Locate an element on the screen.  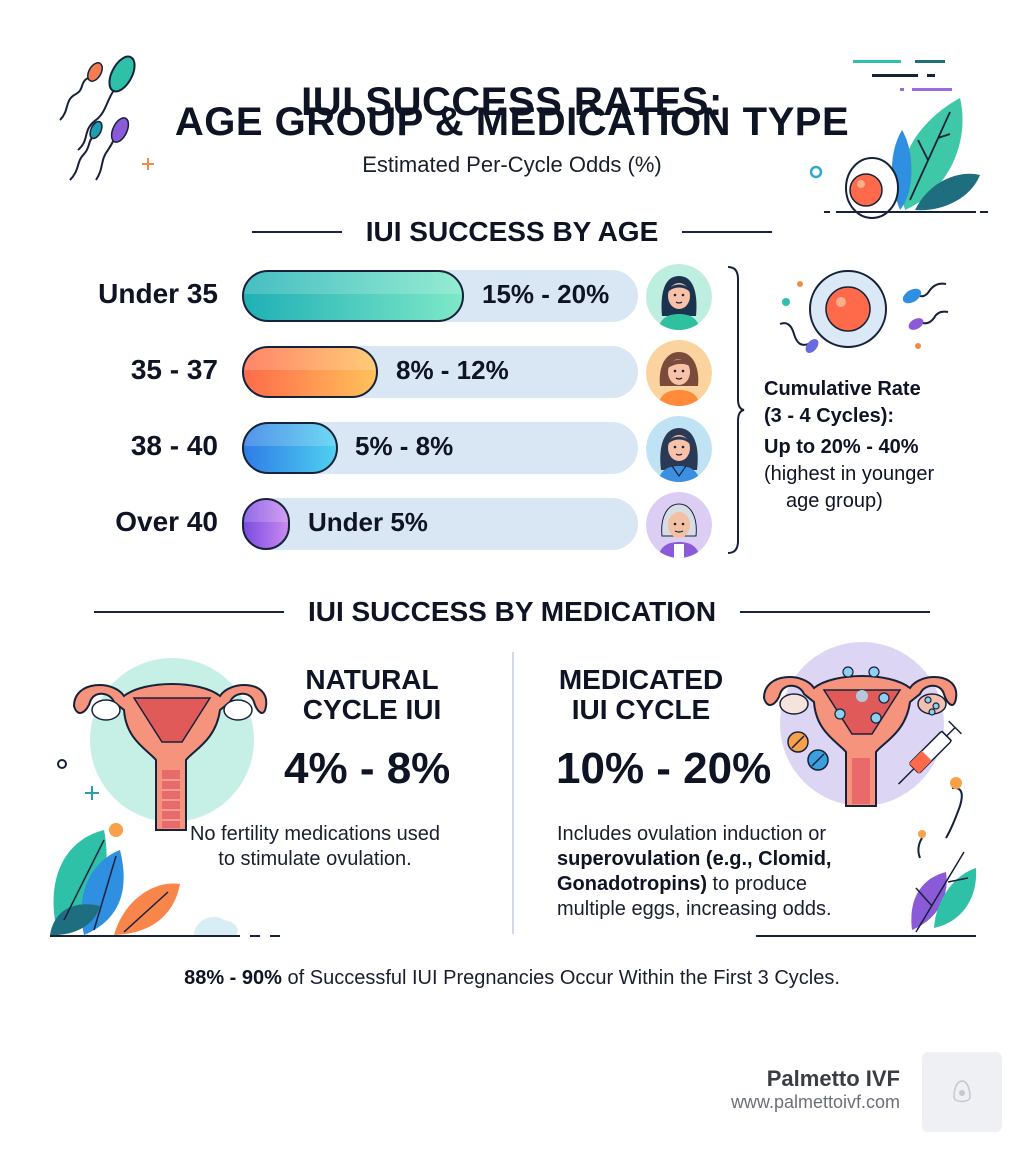
cumulative-note-line2: age group) is located at coordinates (834, 501).